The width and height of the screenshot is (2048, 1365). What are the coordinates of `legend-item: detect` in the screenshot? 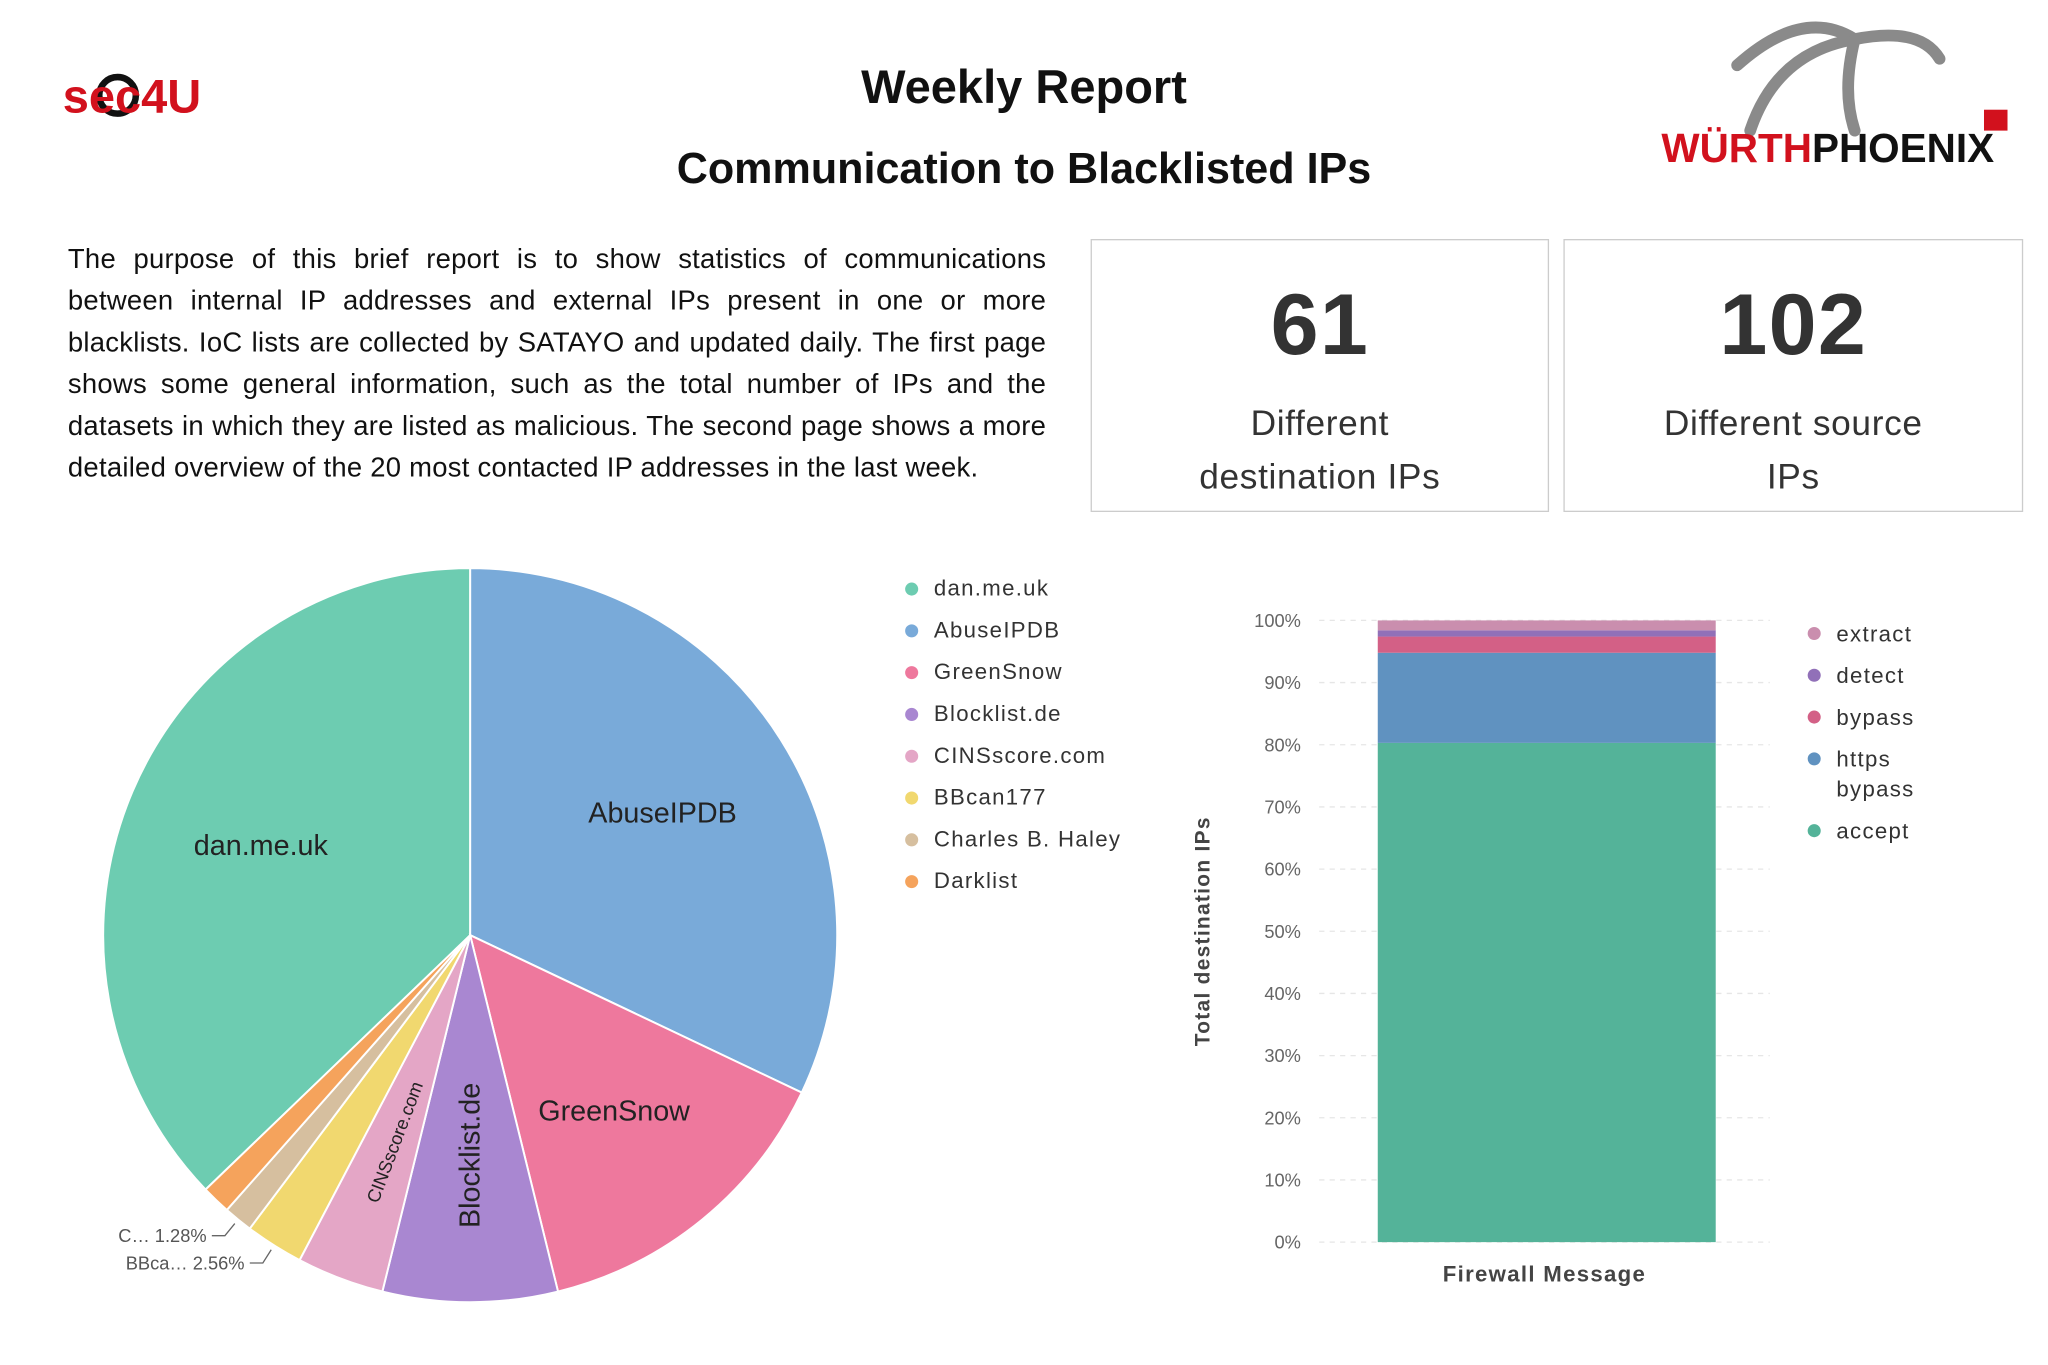 It's located at (1871, 676).